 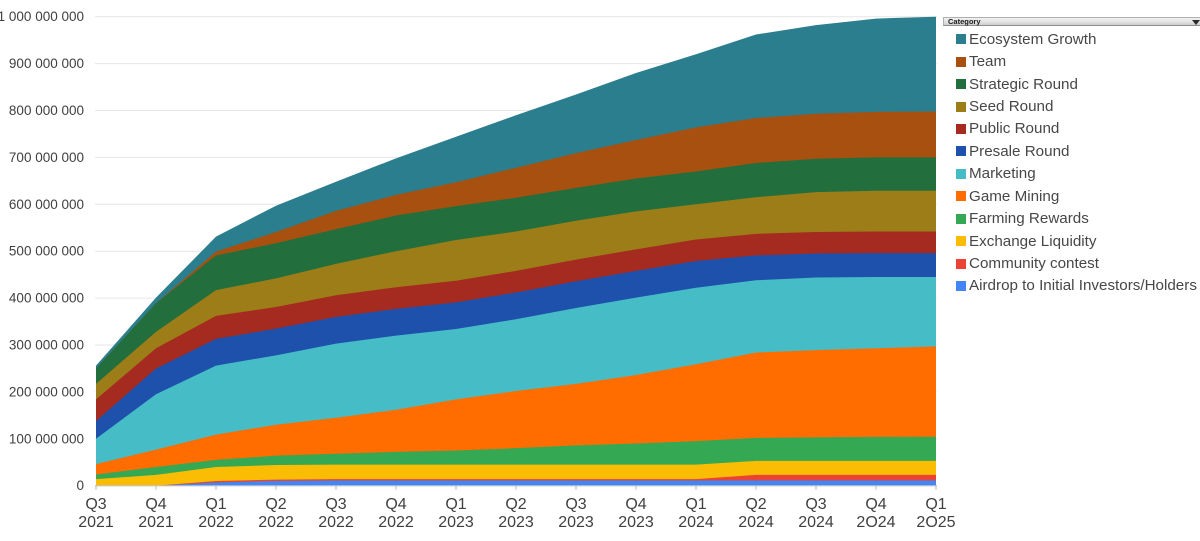 I want to click on svg-text: 600 000 000, so click(x=46, y=204).